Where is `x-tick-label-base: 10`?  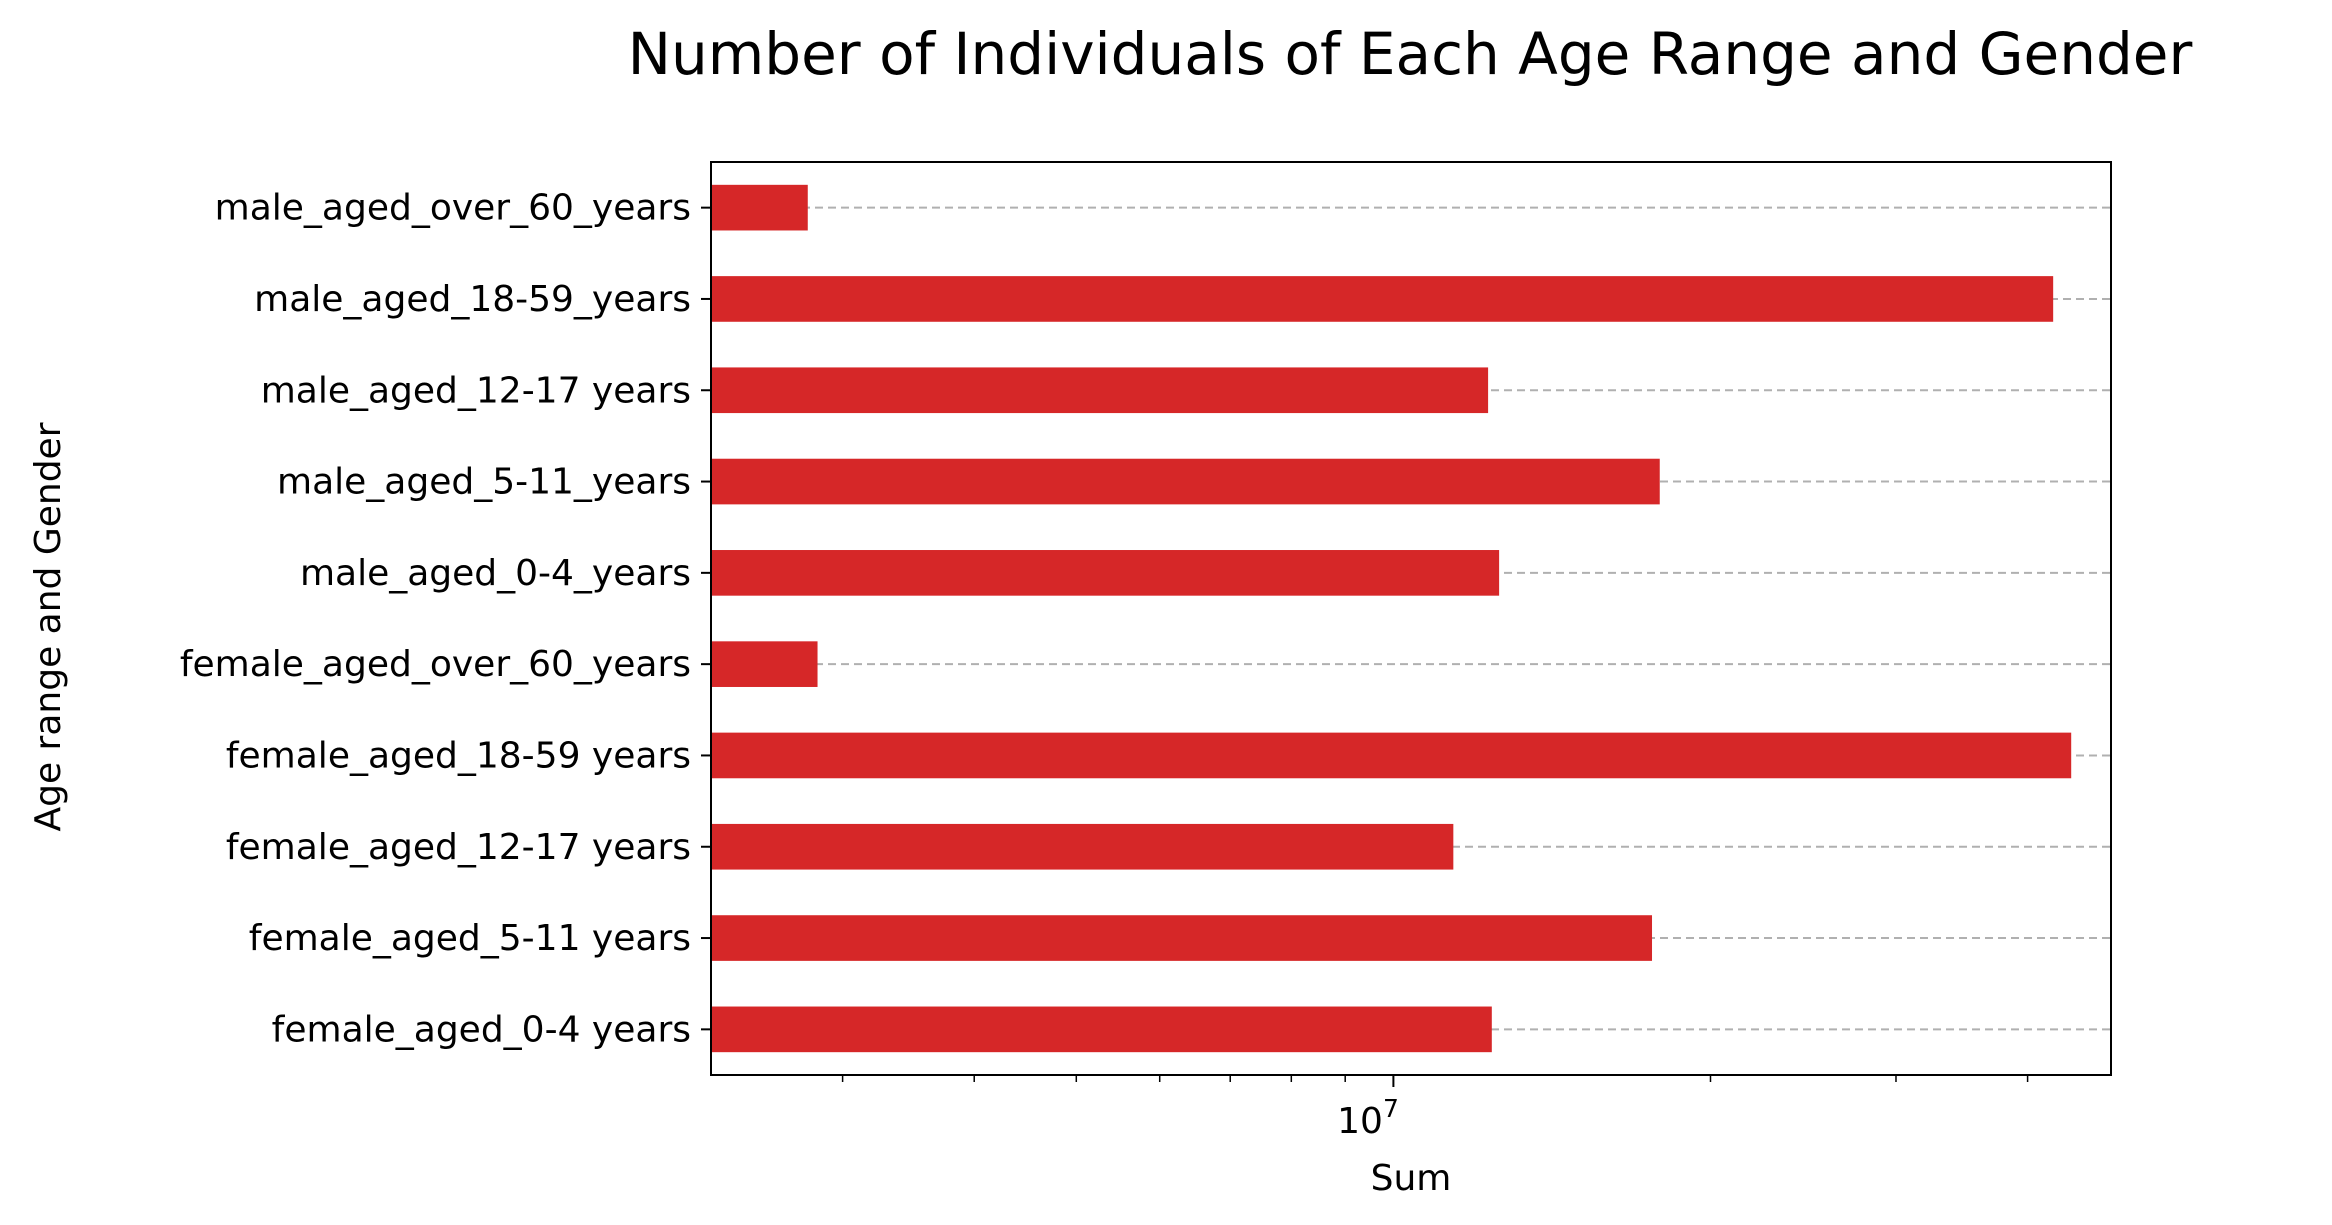
x-tick-label-base: 10 is located at coordinates (1360, 1121).